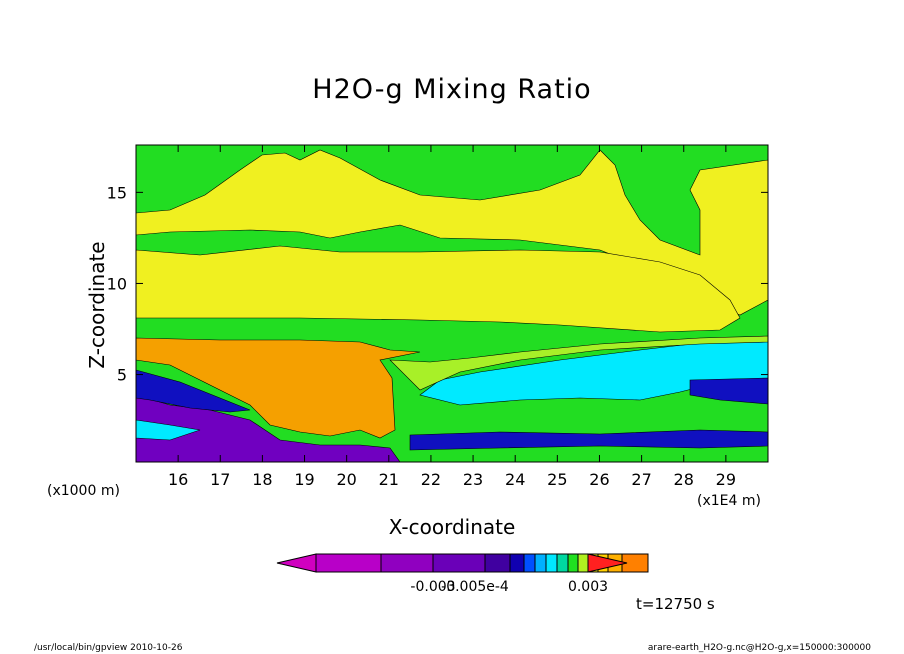 This screenshot has width=904, height=654. What do you see at coordinates (389, 479) in the screenshot?
I see `x-tick-label: 21` at bounding box center [389, 479].